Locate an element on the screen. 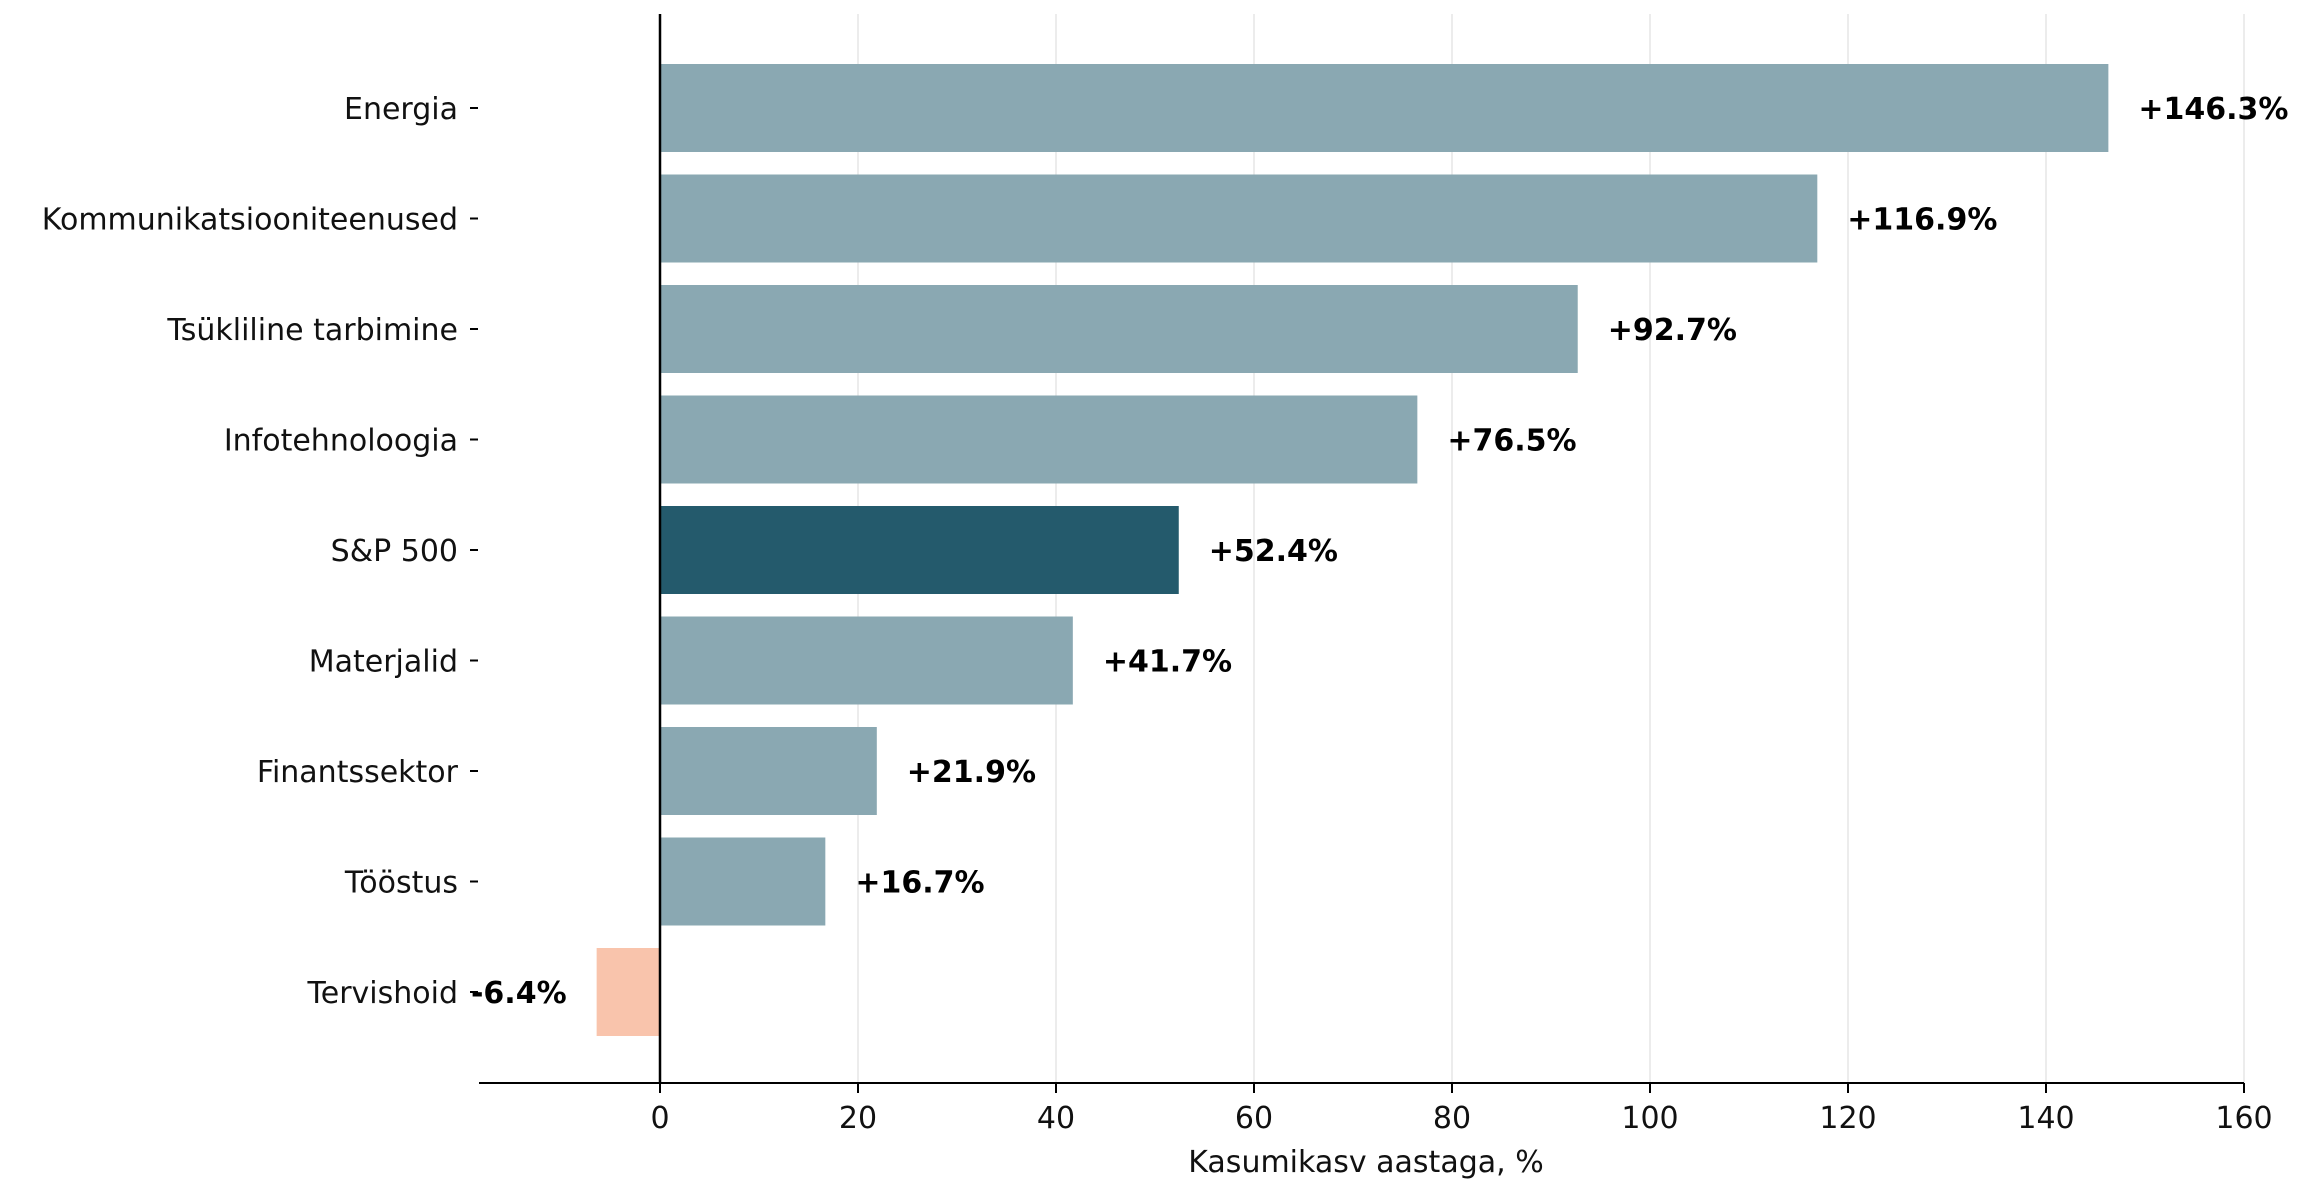 The image size is (2310, 1187). x-tick-label: 160 is located at coordinates (2243, 1118).